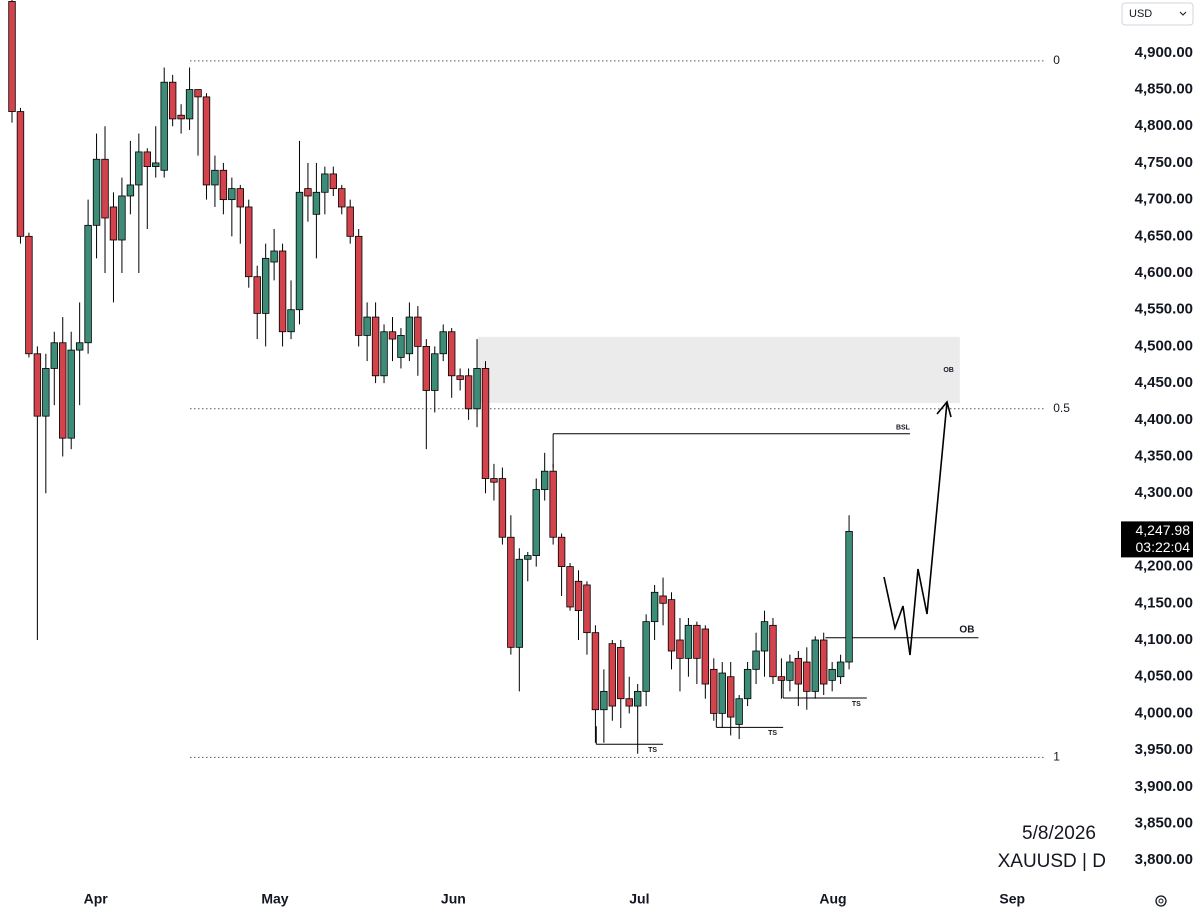 This screenshot has width=1200, height=916. I want to click on last-price-tag, so click(1157, 539).